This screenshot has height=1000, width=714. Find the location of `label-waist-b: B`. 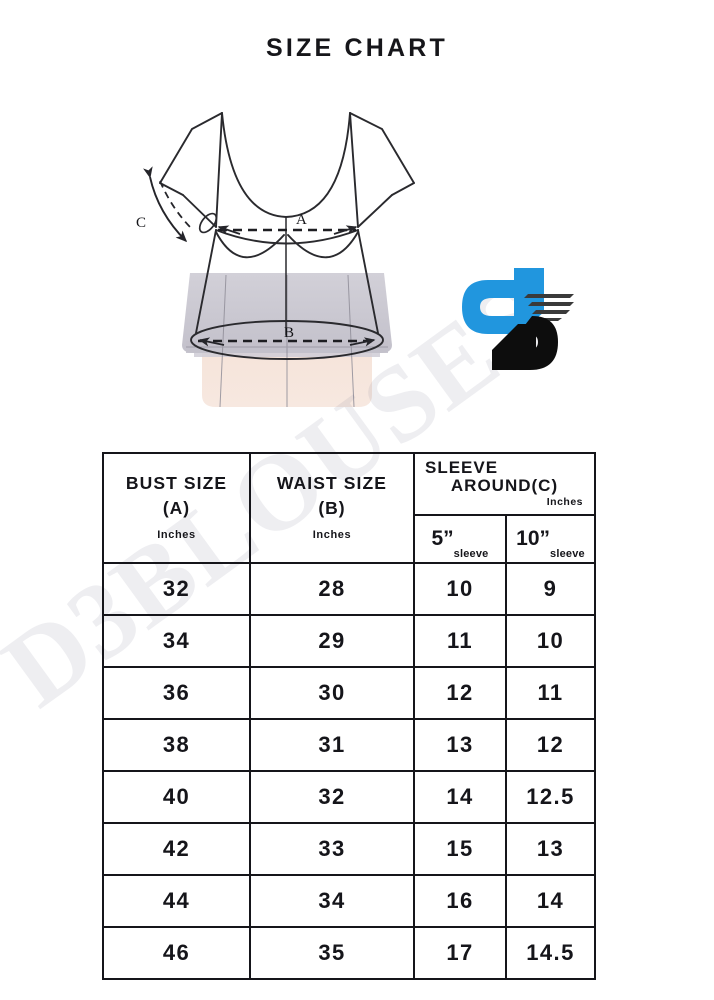

label-waist-b: B is located at coordinates (289, 333).